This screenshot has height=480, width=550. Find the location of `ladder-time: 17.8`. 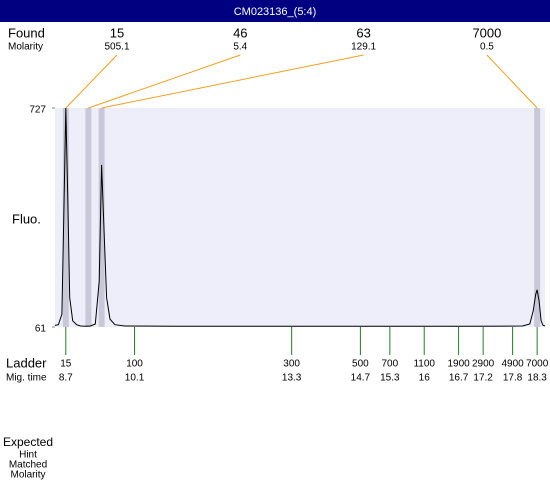

ladder-time: 17.8 is located at coordinates (513, 378).